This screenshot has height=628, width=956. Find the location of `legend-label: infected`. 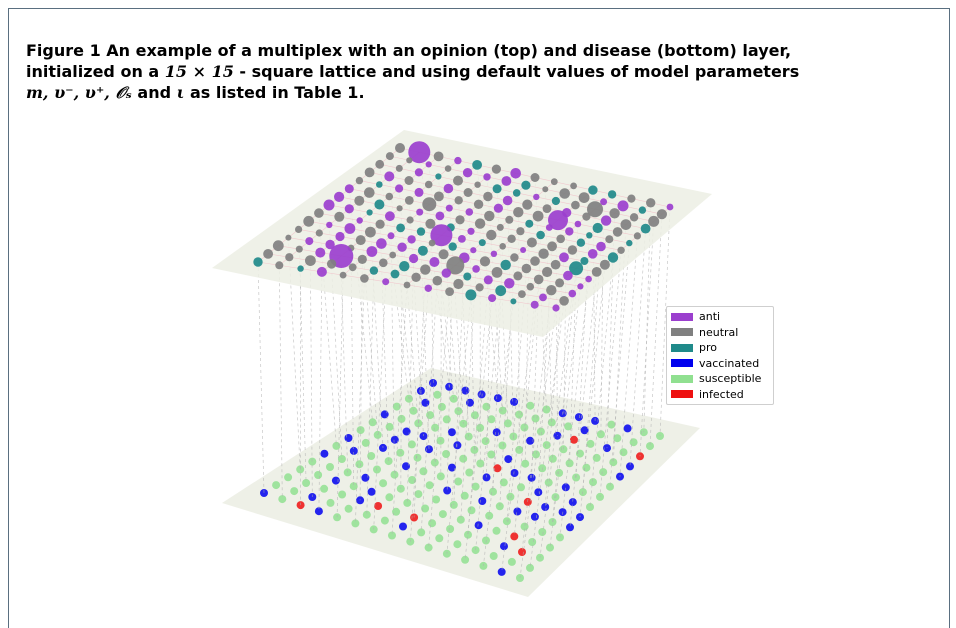

legend-label: infected is located at coordinates (721, 394).